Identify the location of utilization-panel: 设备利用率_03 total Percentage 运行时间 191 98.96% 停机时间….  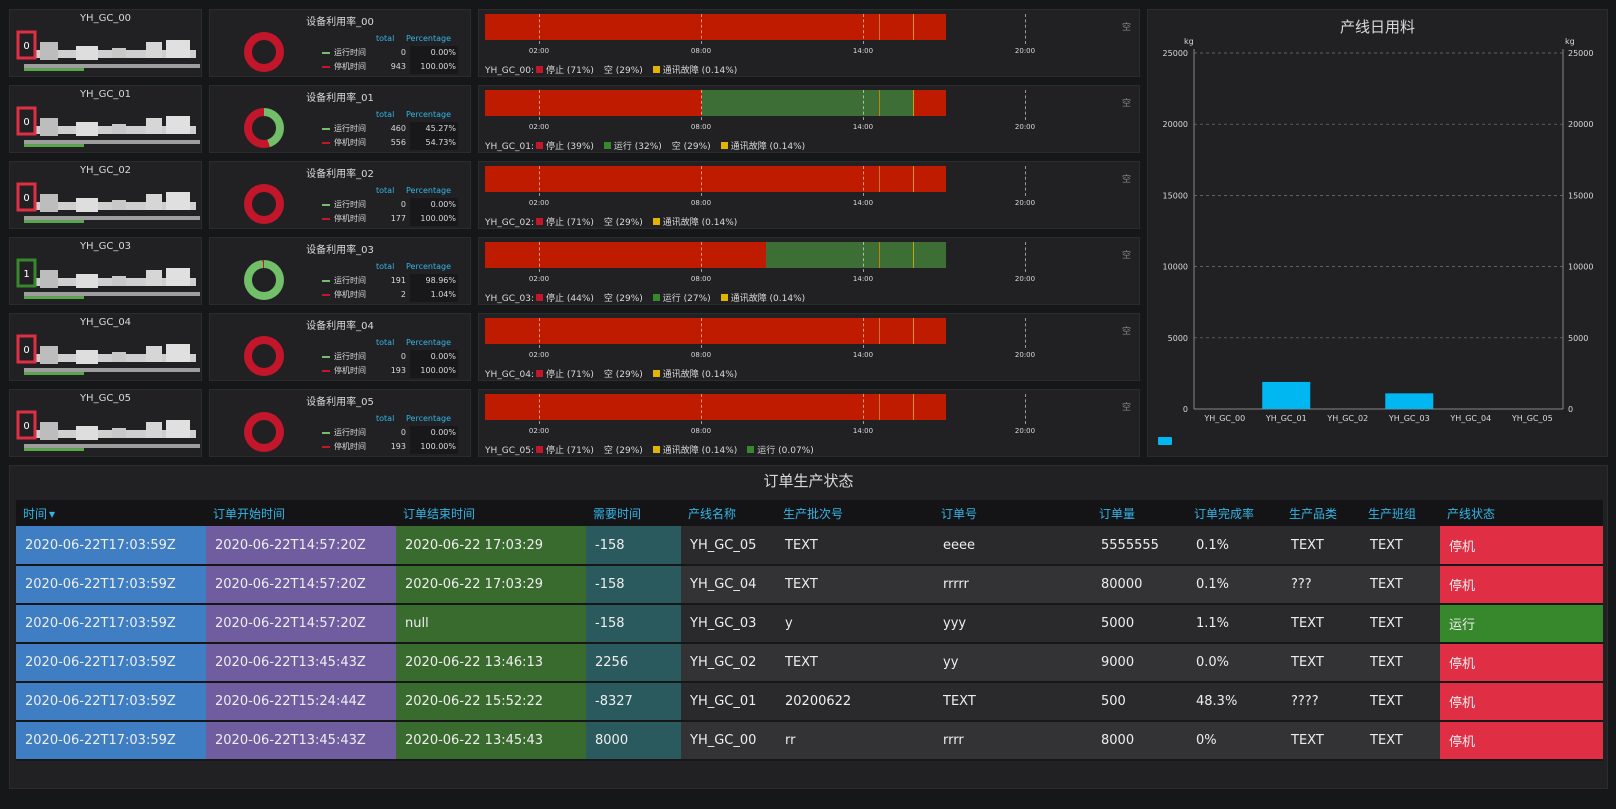
(340, 271).